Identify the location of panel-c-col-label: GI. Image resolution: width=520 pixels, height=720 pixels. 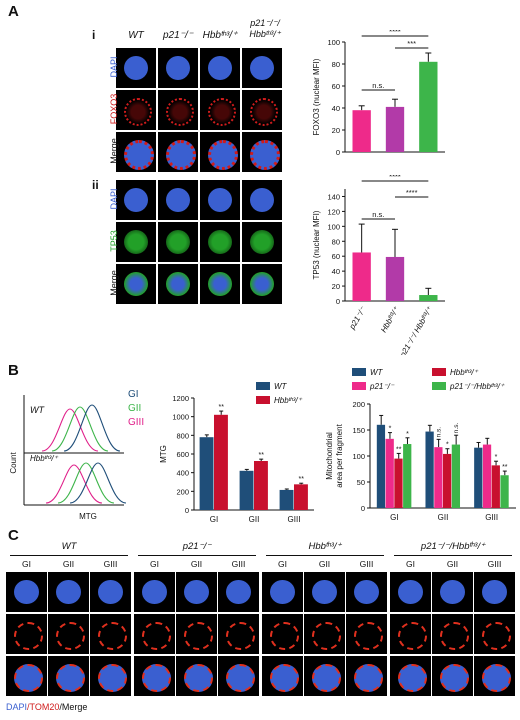
(282, 564).